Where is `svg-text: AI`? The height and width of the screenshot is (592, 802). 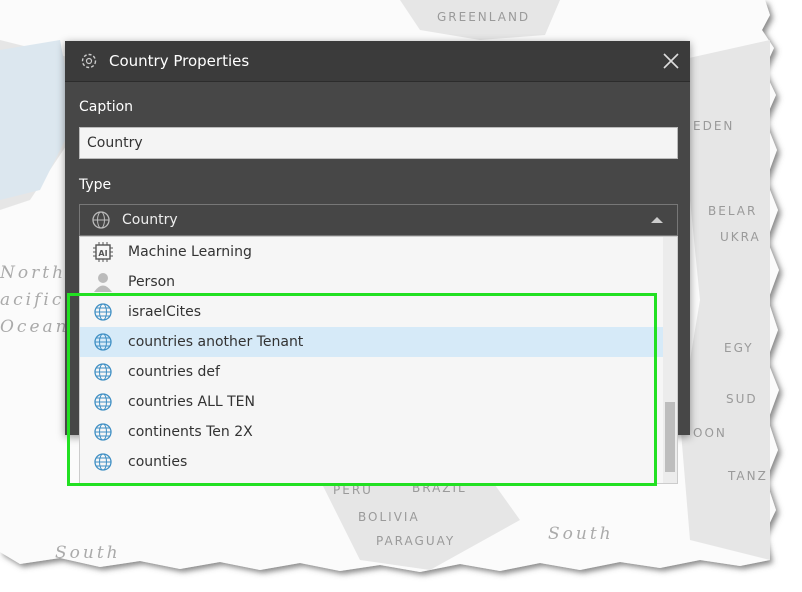 svg-text: AI is located at coordinates (102, 253).